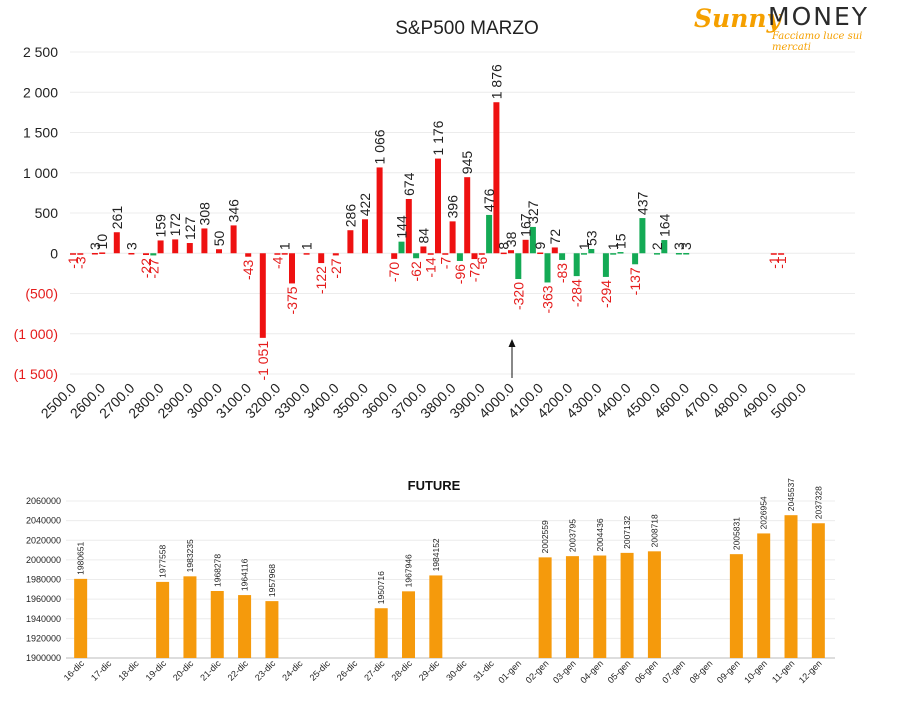 The width and height of the screenshot is (902, 703). Describe the element at coordinates (204, 214) in the screenshot. I see `data-label: 308` at that location.